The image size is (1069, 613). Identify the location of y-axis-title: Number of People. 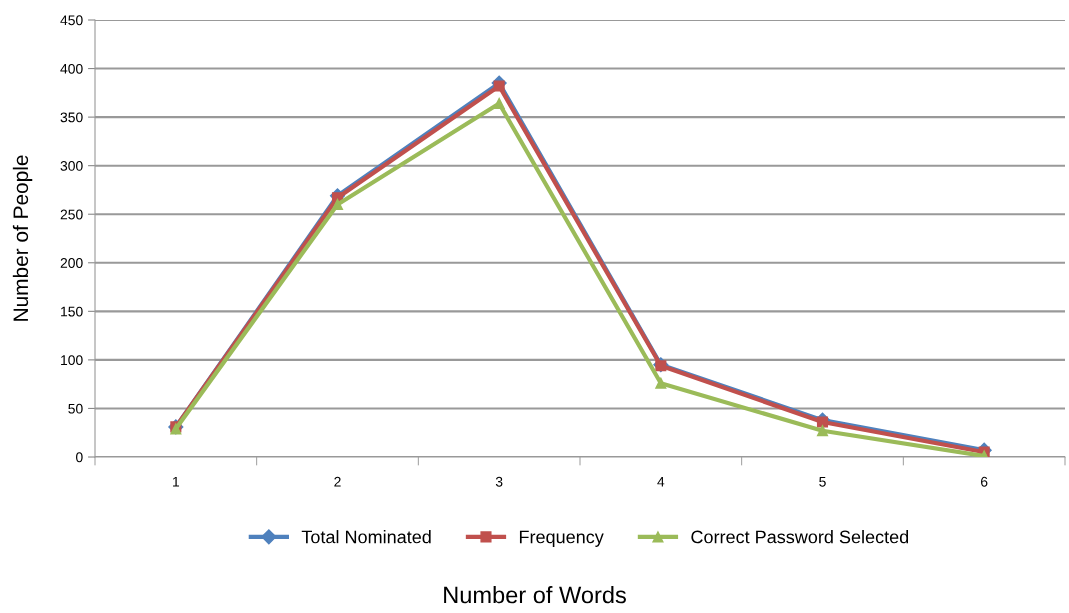
(22, 238).